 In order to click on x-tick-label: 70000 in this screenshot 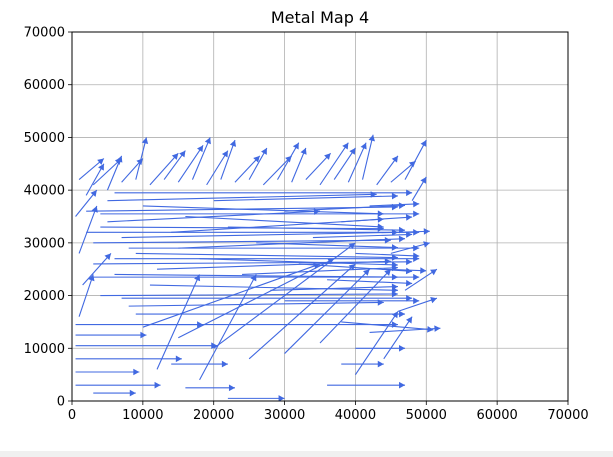, I will do `click(567, 415)`.